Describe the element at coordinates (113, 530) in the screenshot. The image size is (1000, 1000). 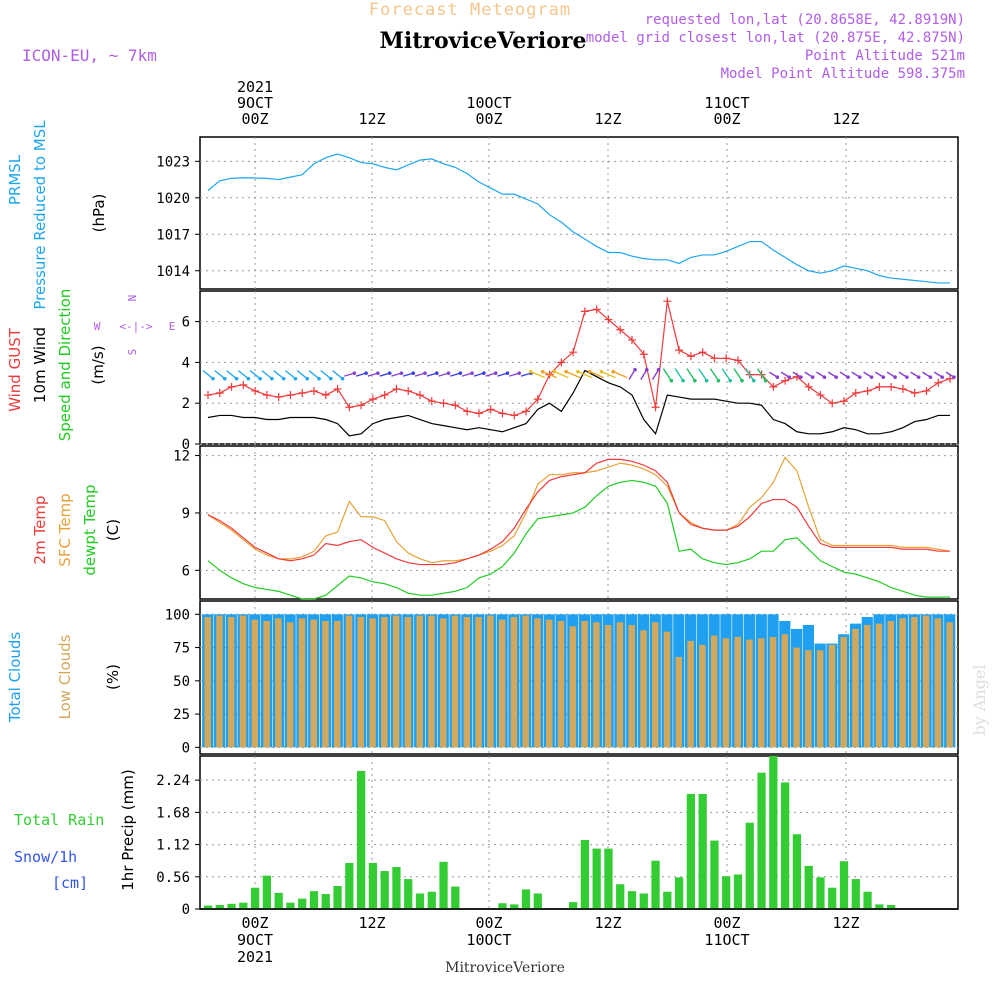
I see `label-temp-unit: (C)` at that location.